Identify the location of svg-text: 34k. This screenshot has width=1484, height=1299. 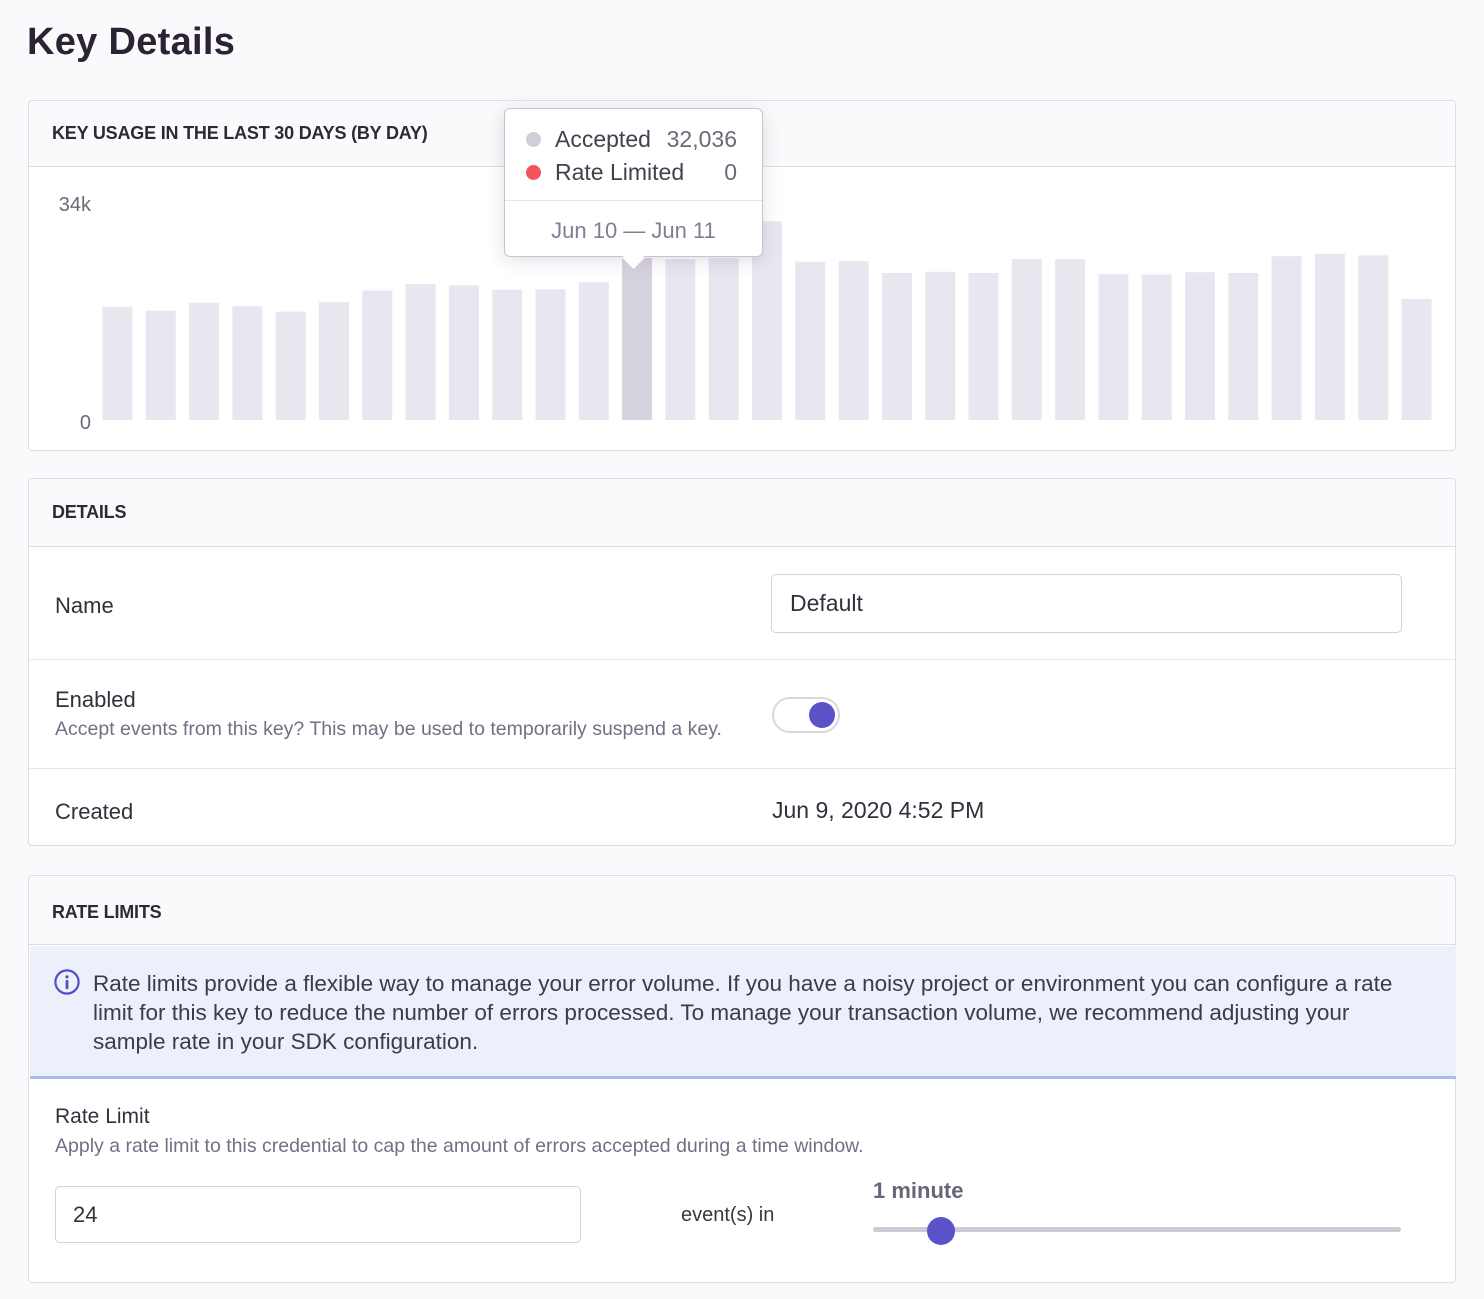
(75, 205).